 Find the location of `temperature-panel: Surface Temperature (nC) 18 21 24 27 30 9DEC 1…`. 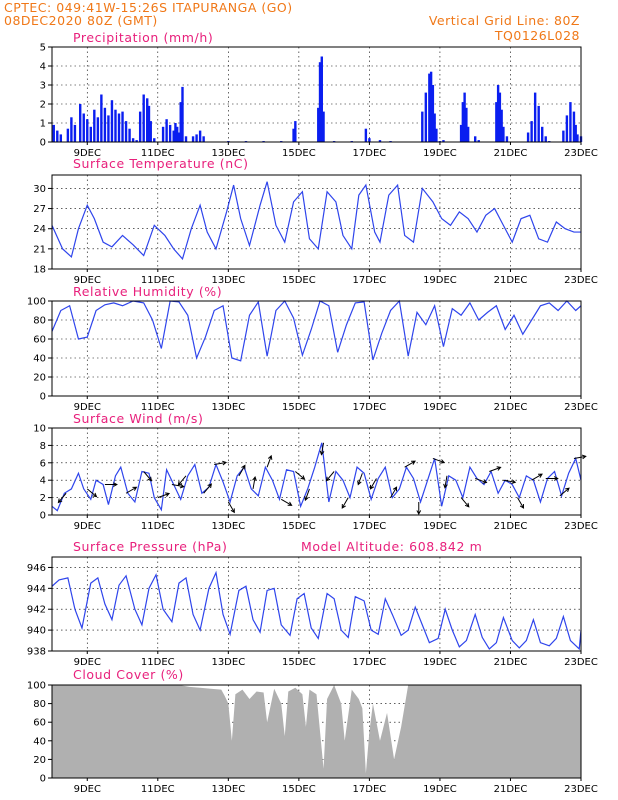

temperature-panel: Surface Temperature (nC) 18 21 24 27 30 9DEC 1… is located at coordinates (315, 221).